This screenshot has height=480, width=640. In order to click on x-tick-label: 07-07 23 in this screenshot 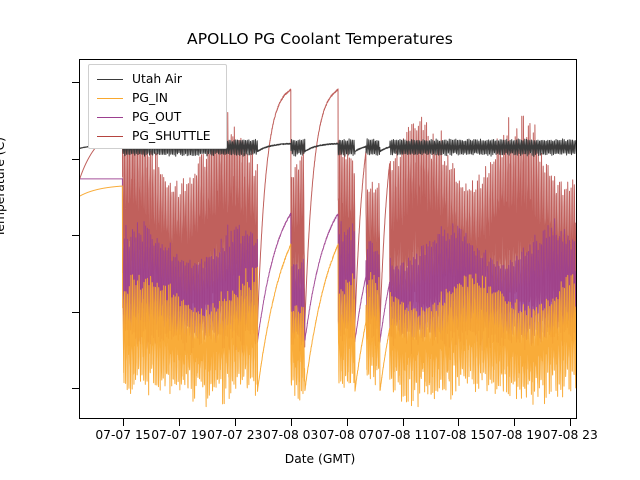, I will do `click(235, 435)`.